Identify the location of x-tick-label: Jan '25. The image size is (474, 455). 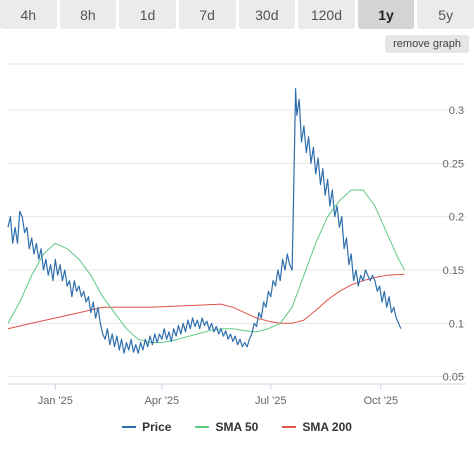
(55, 401).